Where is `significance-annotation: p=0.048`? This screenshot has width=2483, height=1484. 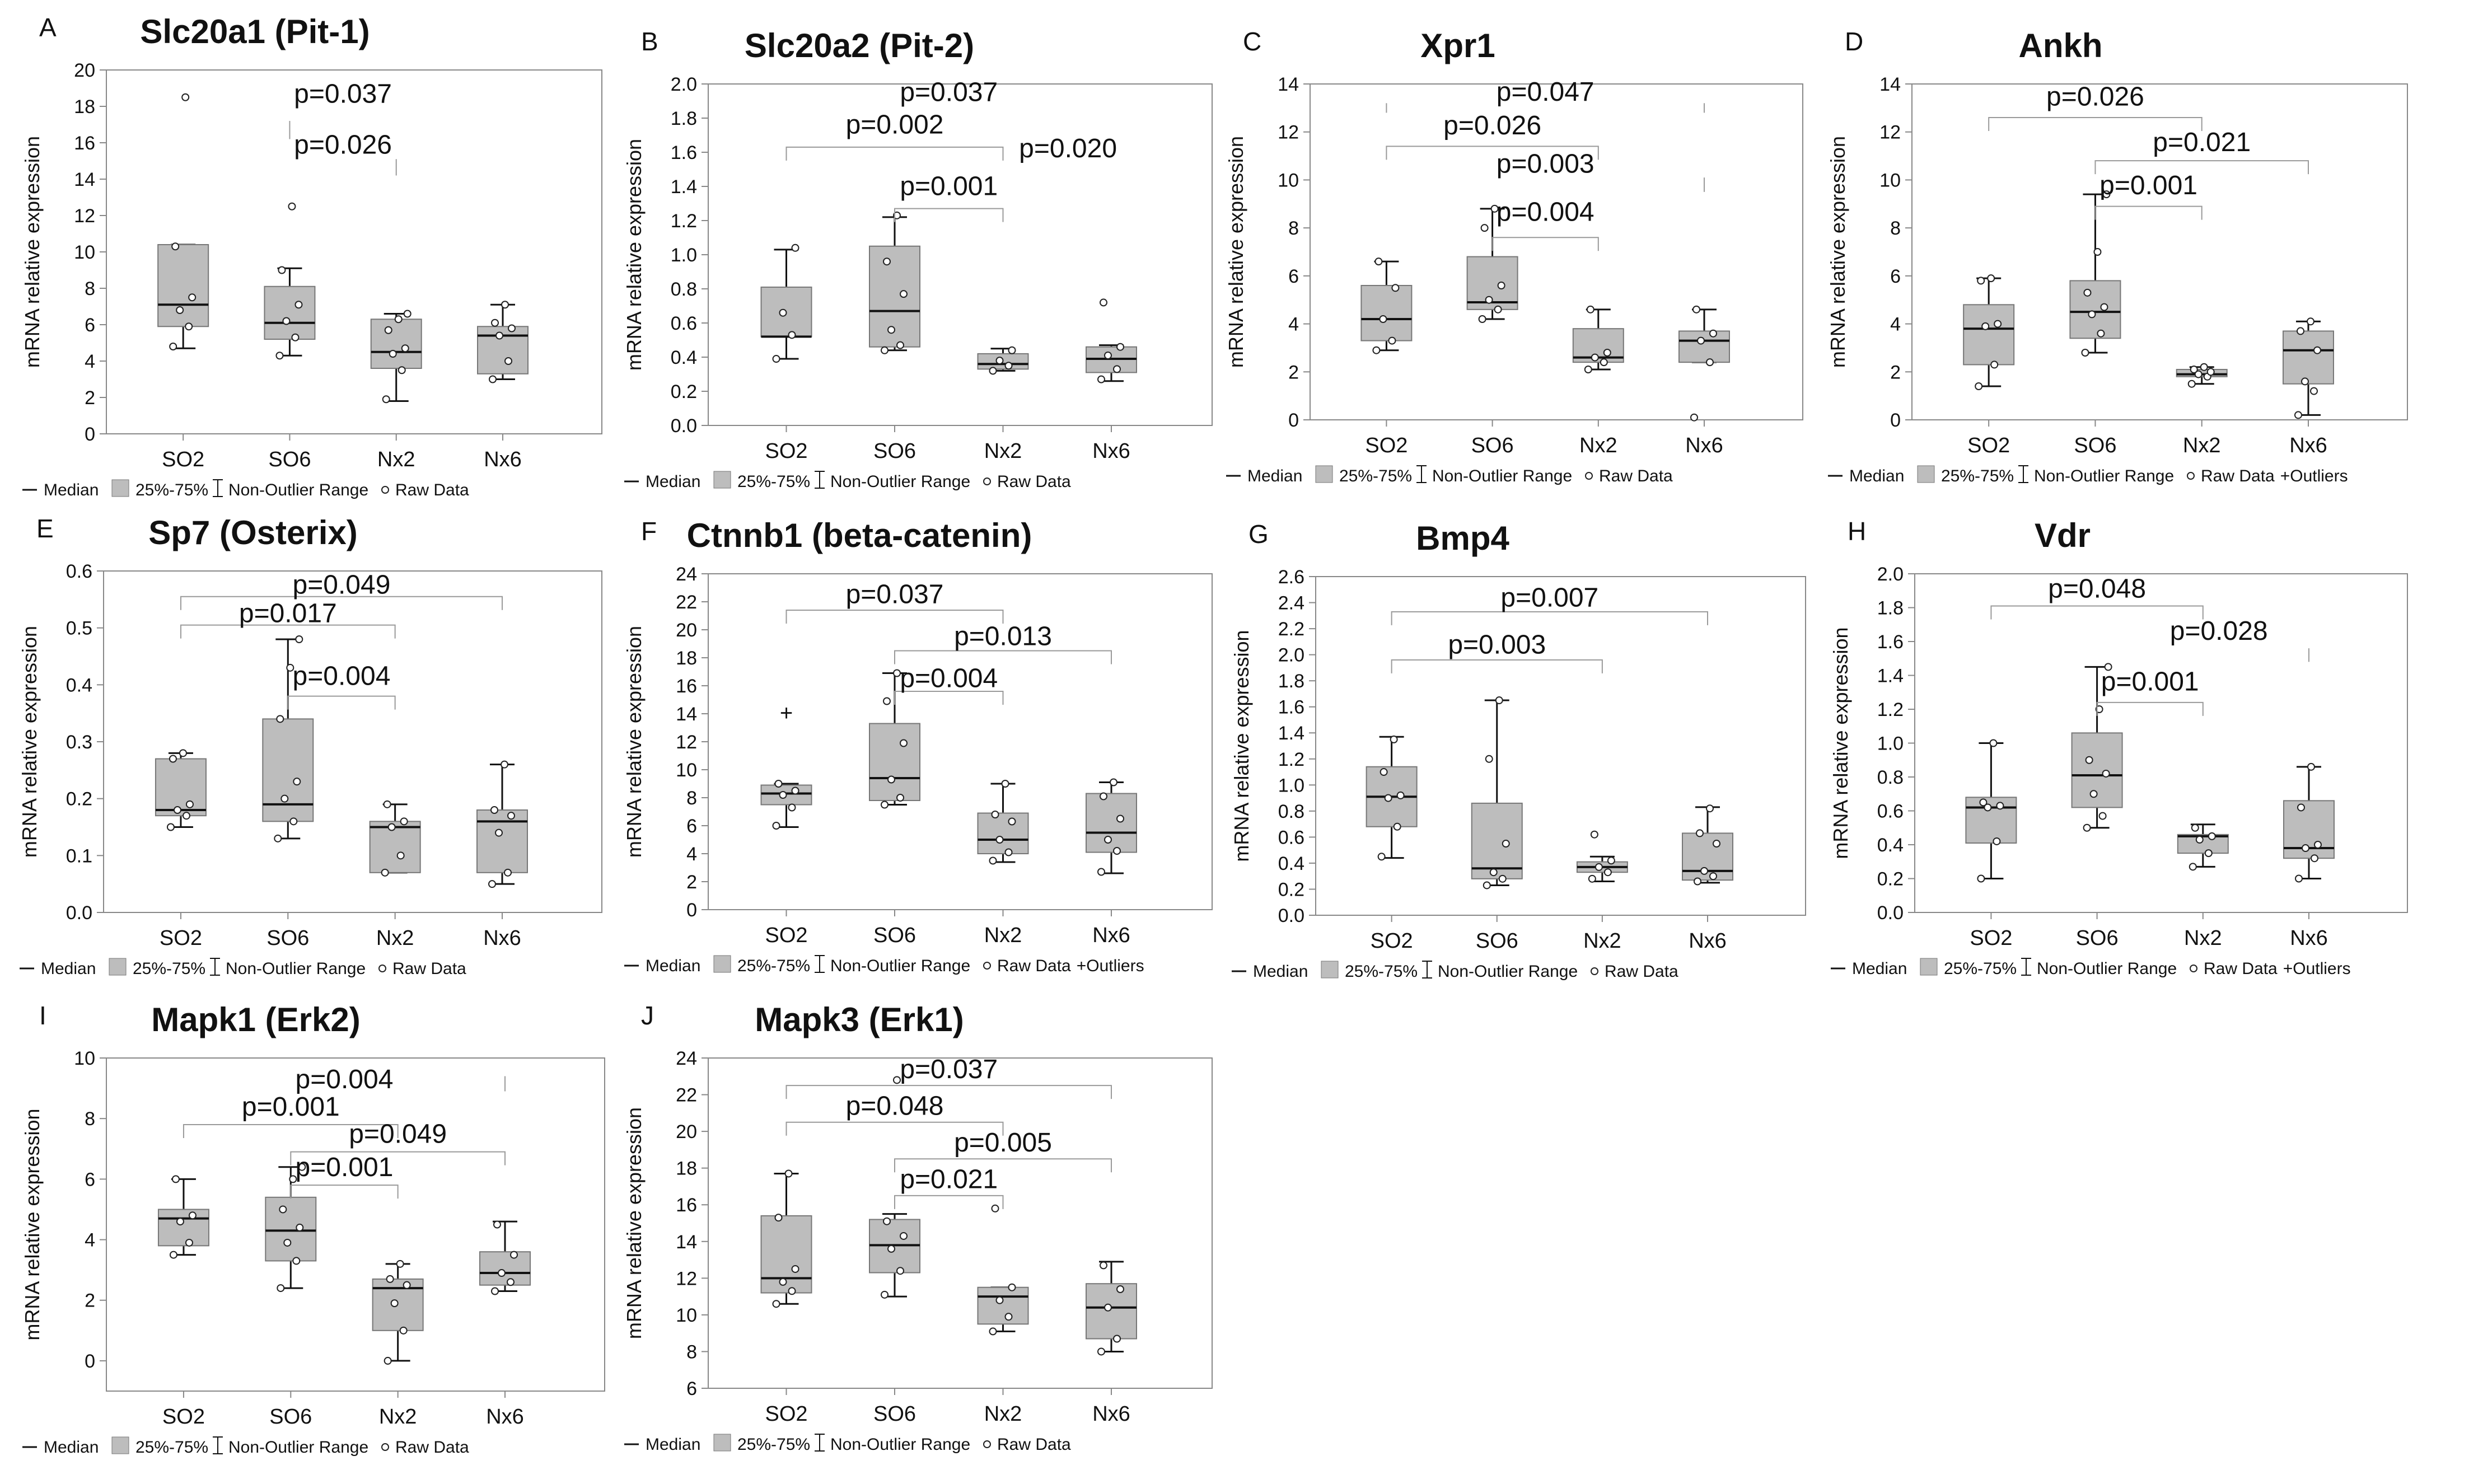
significance-annotation: p=0.048 is located at coordinates (894, 1114).